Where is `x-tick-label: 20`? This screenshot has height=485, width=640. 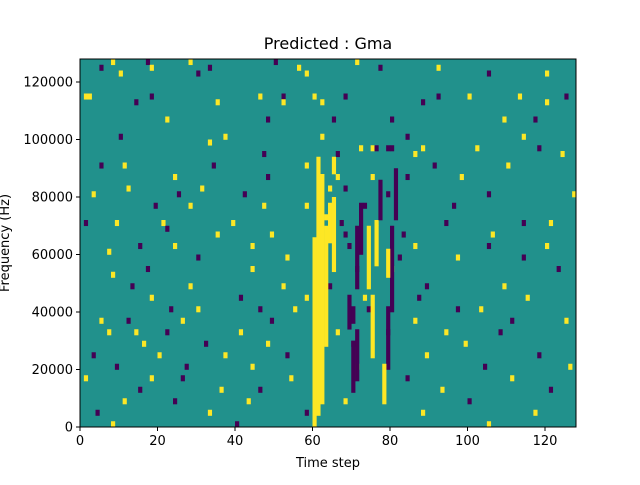 x-tick-label: 20 is located at coordinates (157, 441).